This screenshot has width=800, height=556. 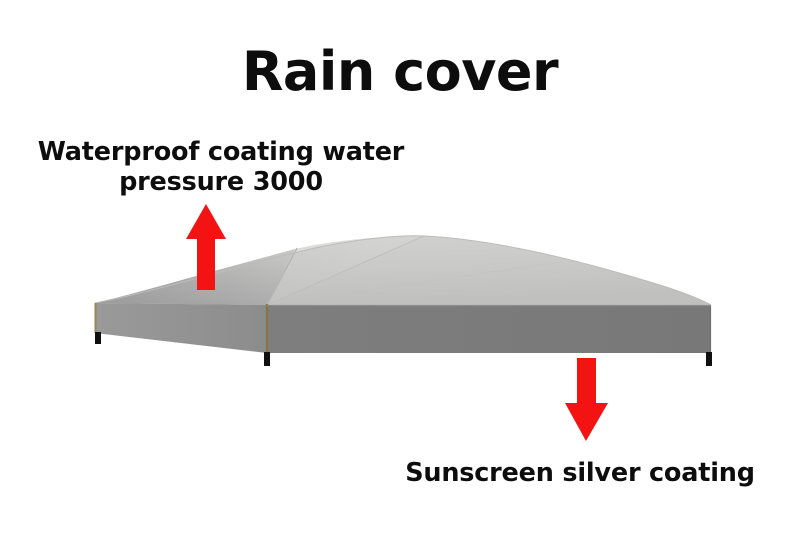 What do you see at coordinates (206, 247) in the screenshot?
I see `up-arrow-icon` at bounding box center [206, 247].